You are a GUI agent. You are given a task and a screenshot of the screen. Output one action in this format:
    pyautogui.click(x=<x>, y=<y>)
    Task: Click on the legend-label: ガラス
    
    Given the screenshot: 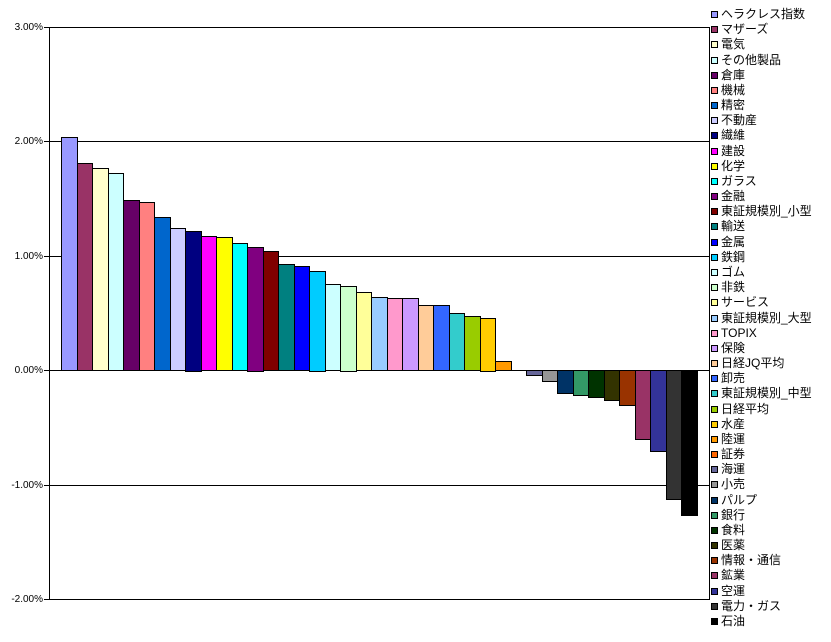 What is the action you would take?
    pyautogui.click(x=739, y=180)
    